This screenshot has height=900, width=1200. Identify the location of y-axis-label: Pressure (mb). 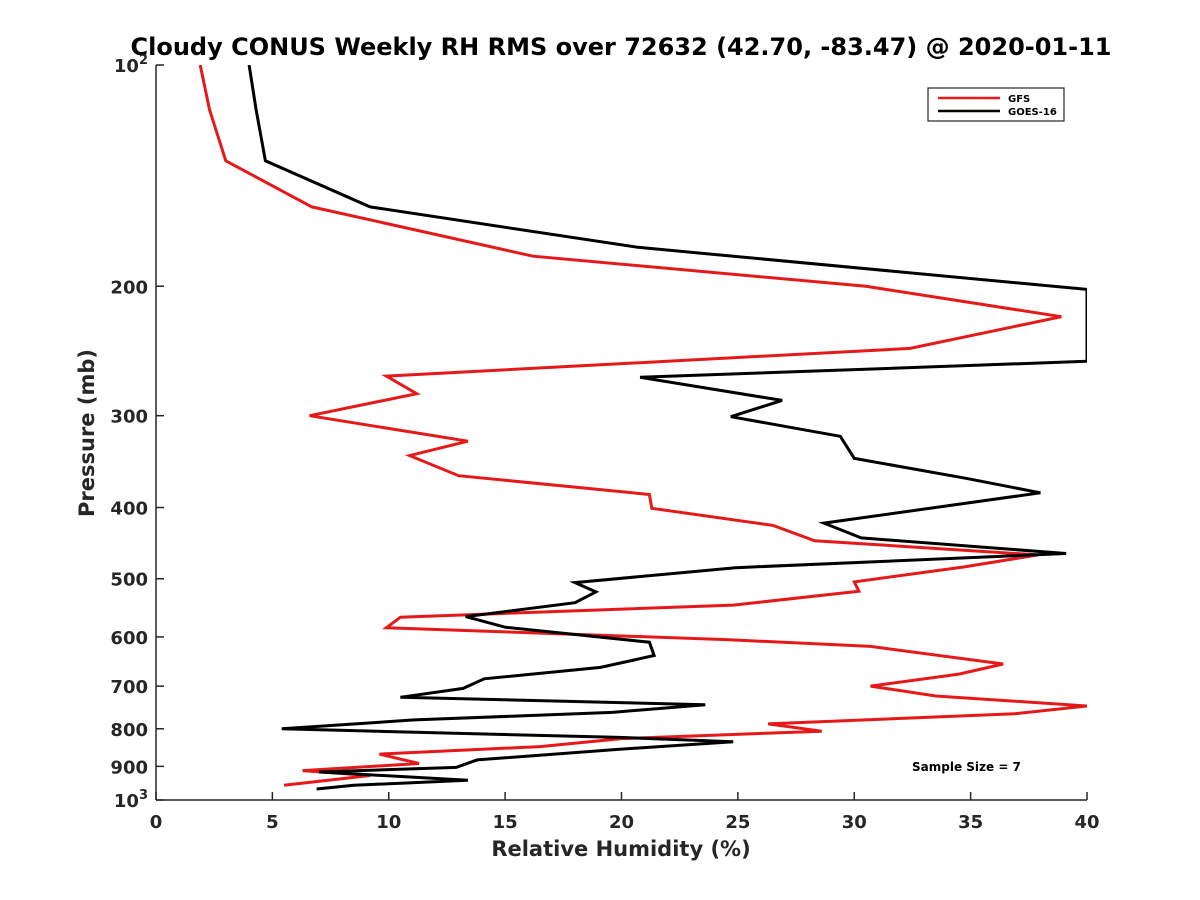
(87, 433).